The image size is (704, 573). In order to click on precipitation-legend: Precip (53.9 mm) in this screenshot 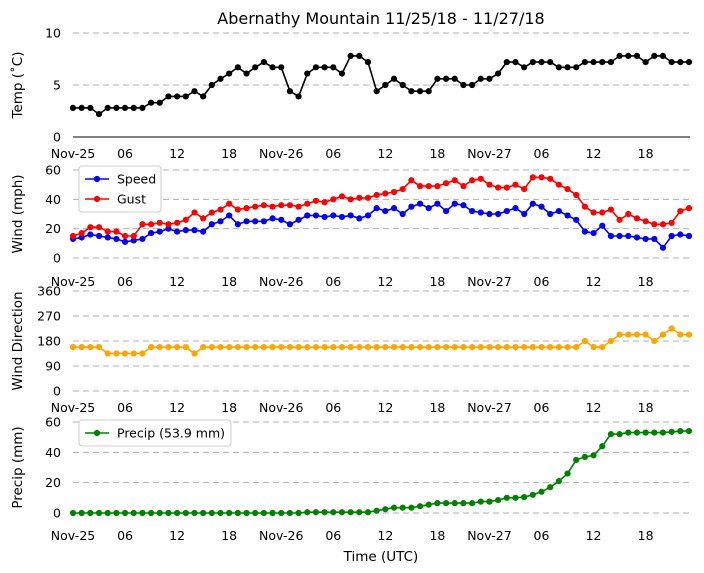, I will do `click(155, 433)`.